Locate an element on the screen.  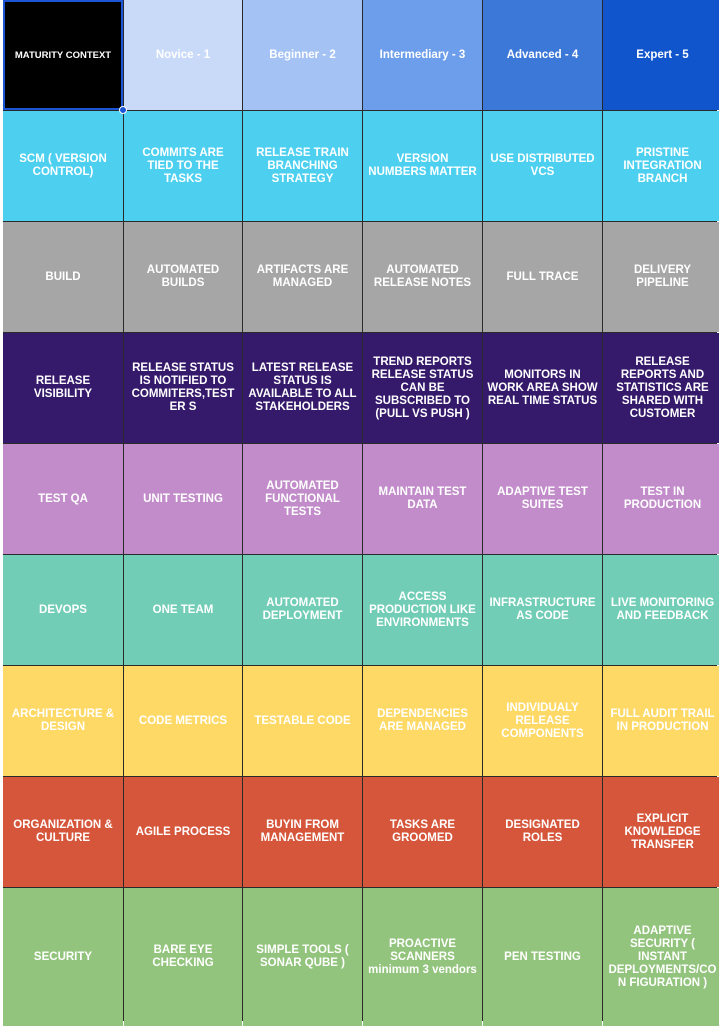
matrix-cell: INDIVIDUALY RELEASE COMPONENTS is located at coordinates (542, 721).